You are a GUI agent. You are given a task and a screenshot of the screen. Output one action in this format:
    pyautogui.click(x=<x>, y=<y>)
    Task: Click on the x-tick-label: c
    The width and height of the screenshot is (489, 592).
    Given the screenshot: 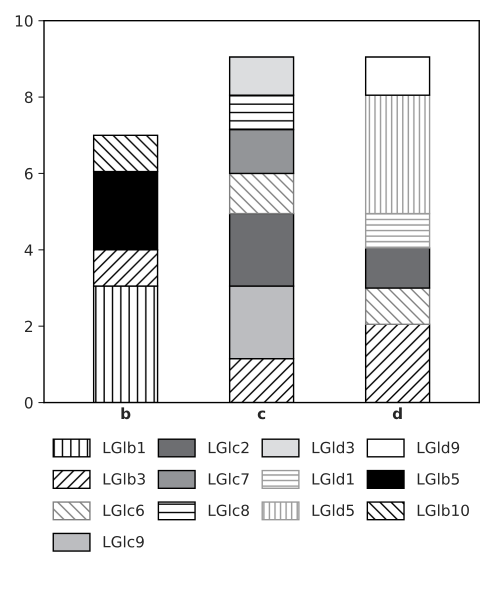 What is the action you would take?
    pyautogui.click(x=262, y=415)
    